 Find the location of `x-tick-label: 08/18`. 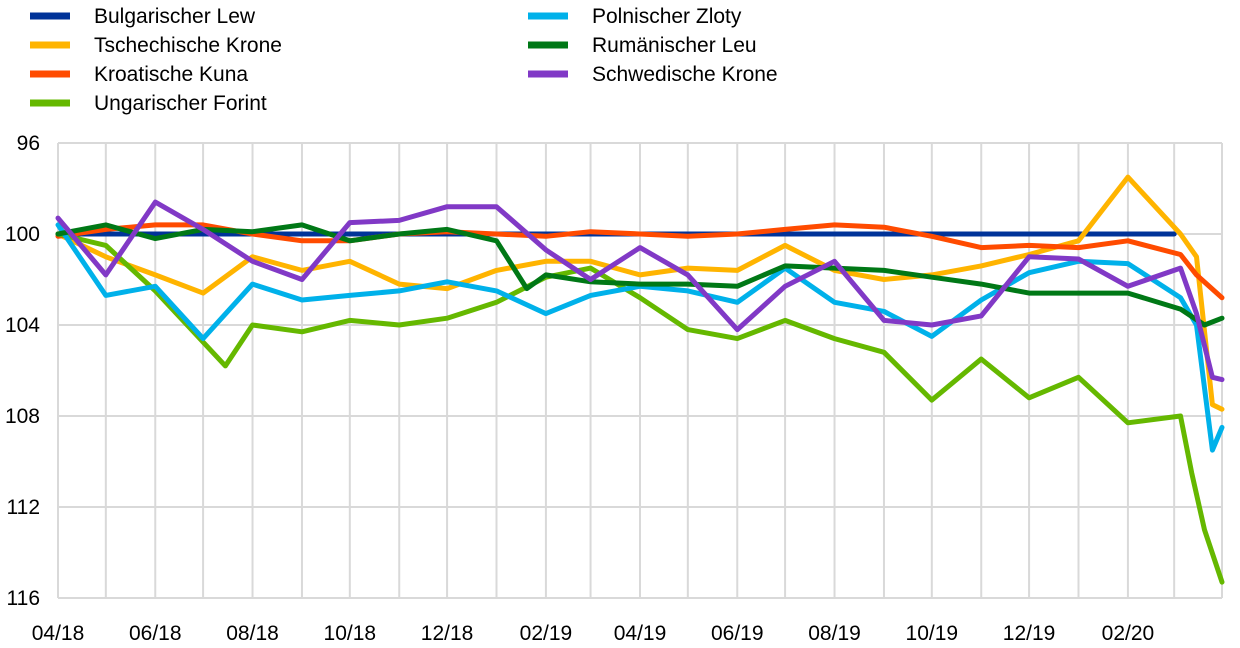

x-tick-label: 08/18 is located at coordinates (252, 633).